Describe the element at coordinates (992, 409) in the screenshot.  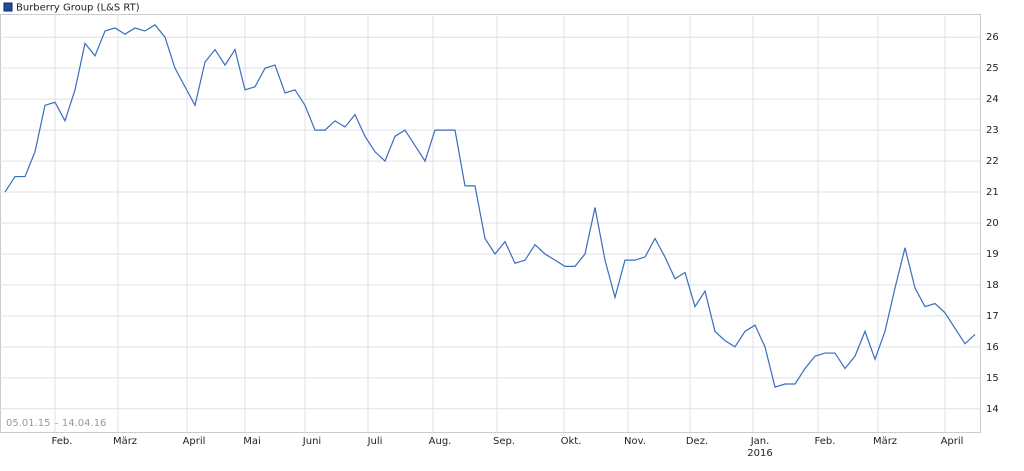
I see `y-tick-label: 14` at that location.